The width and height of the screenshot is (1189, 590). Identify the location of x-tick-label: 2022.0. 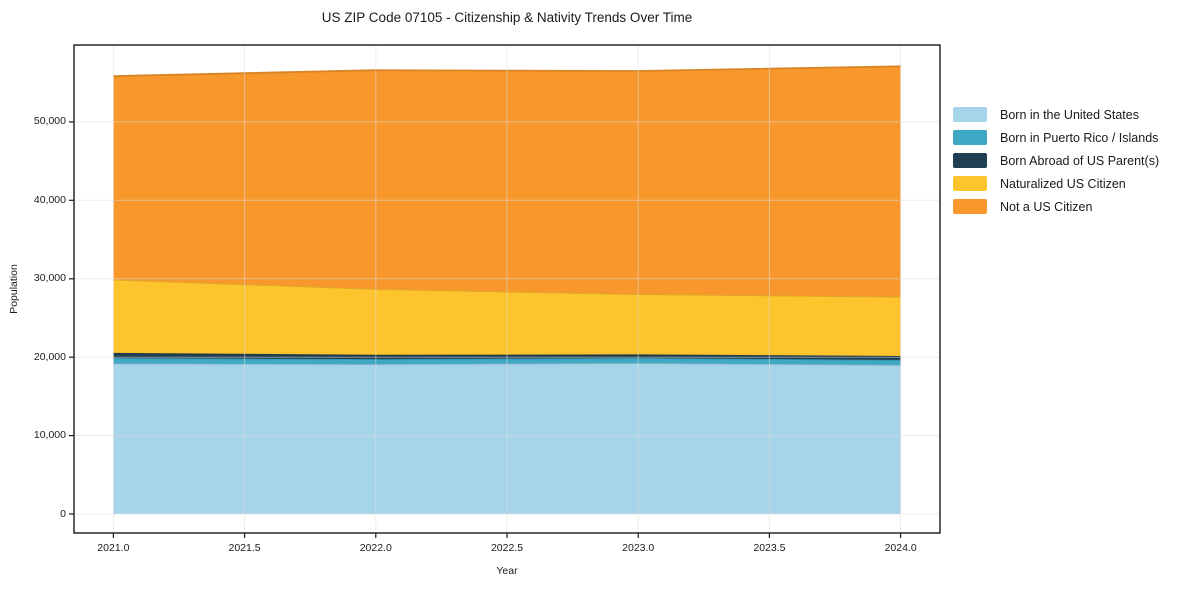
(375, 548).